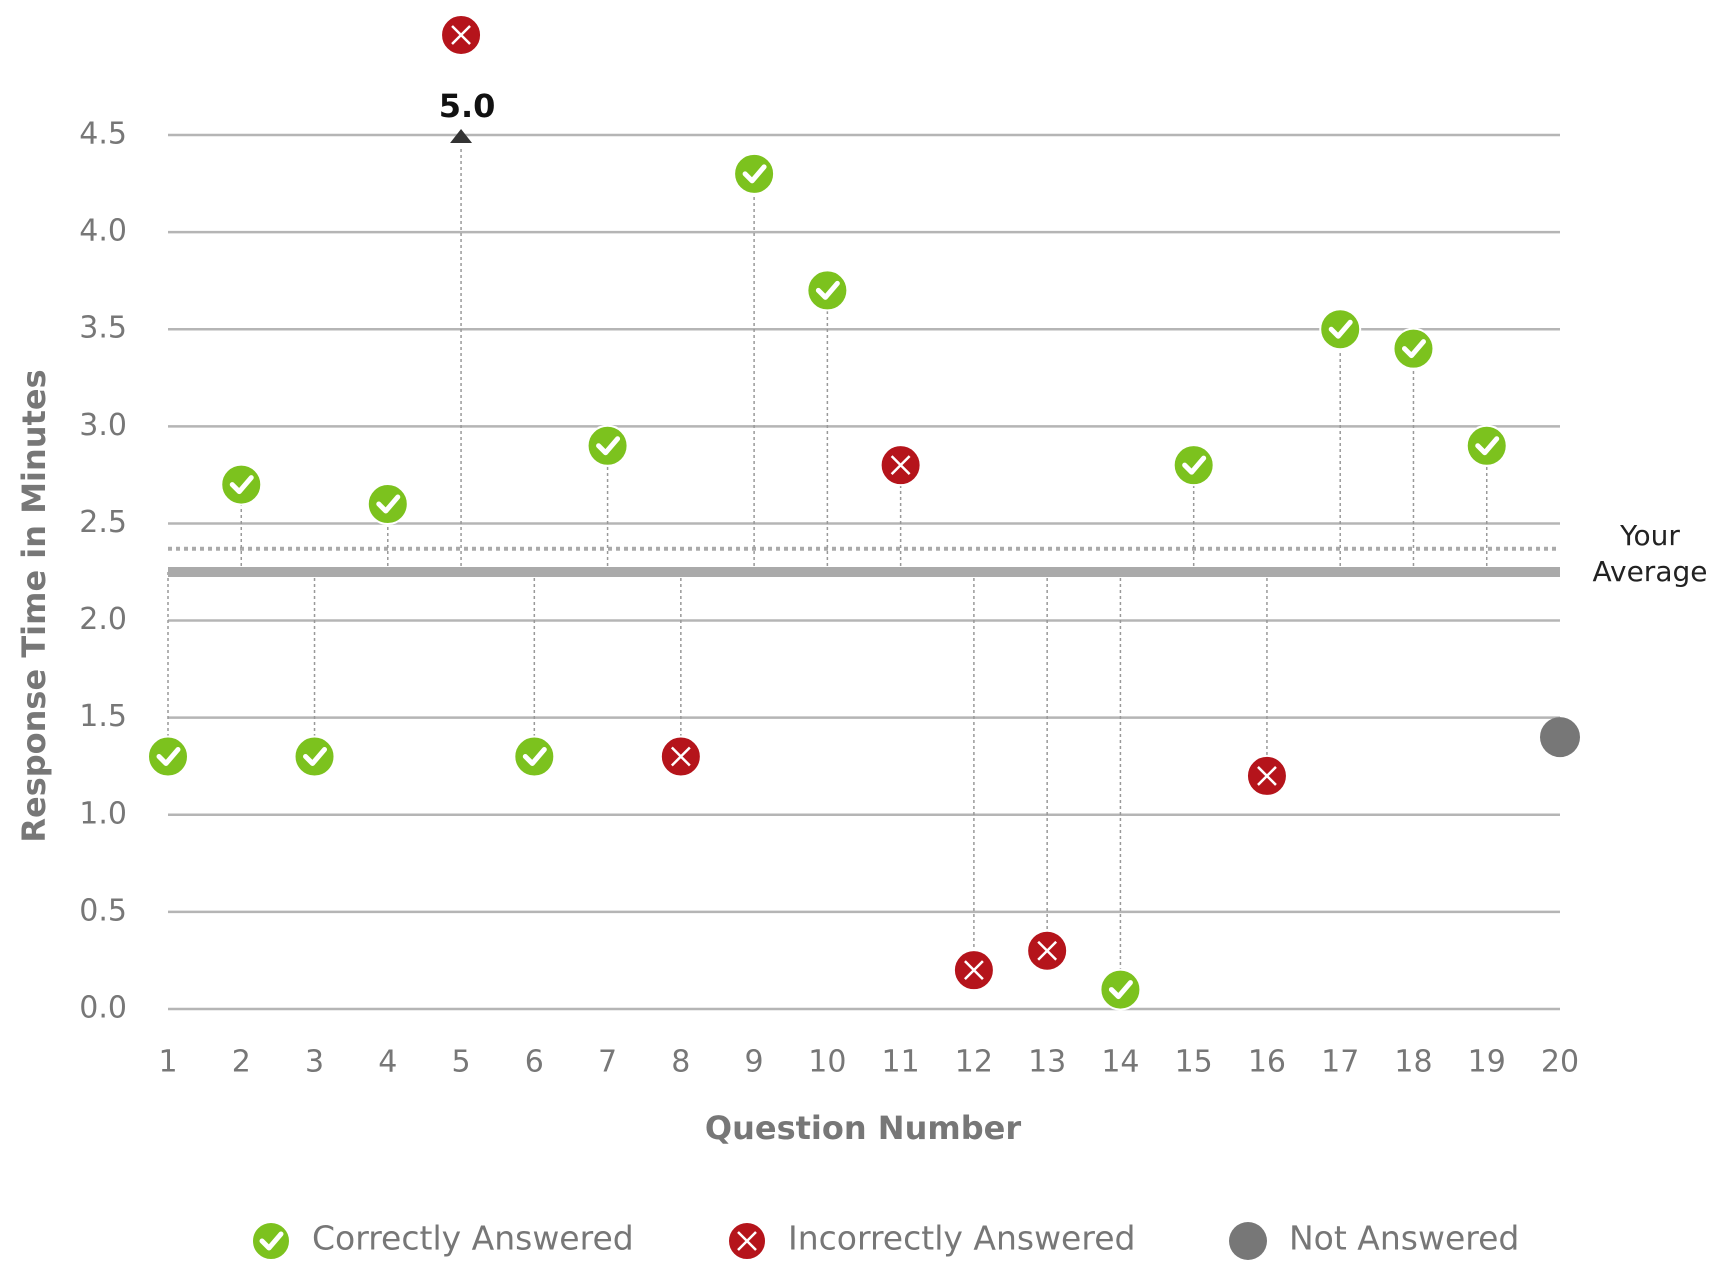 This screenshot has height=1276, width=1726. I want to click on y-axis-title: Response Time in Minutes, so click(34, 605).